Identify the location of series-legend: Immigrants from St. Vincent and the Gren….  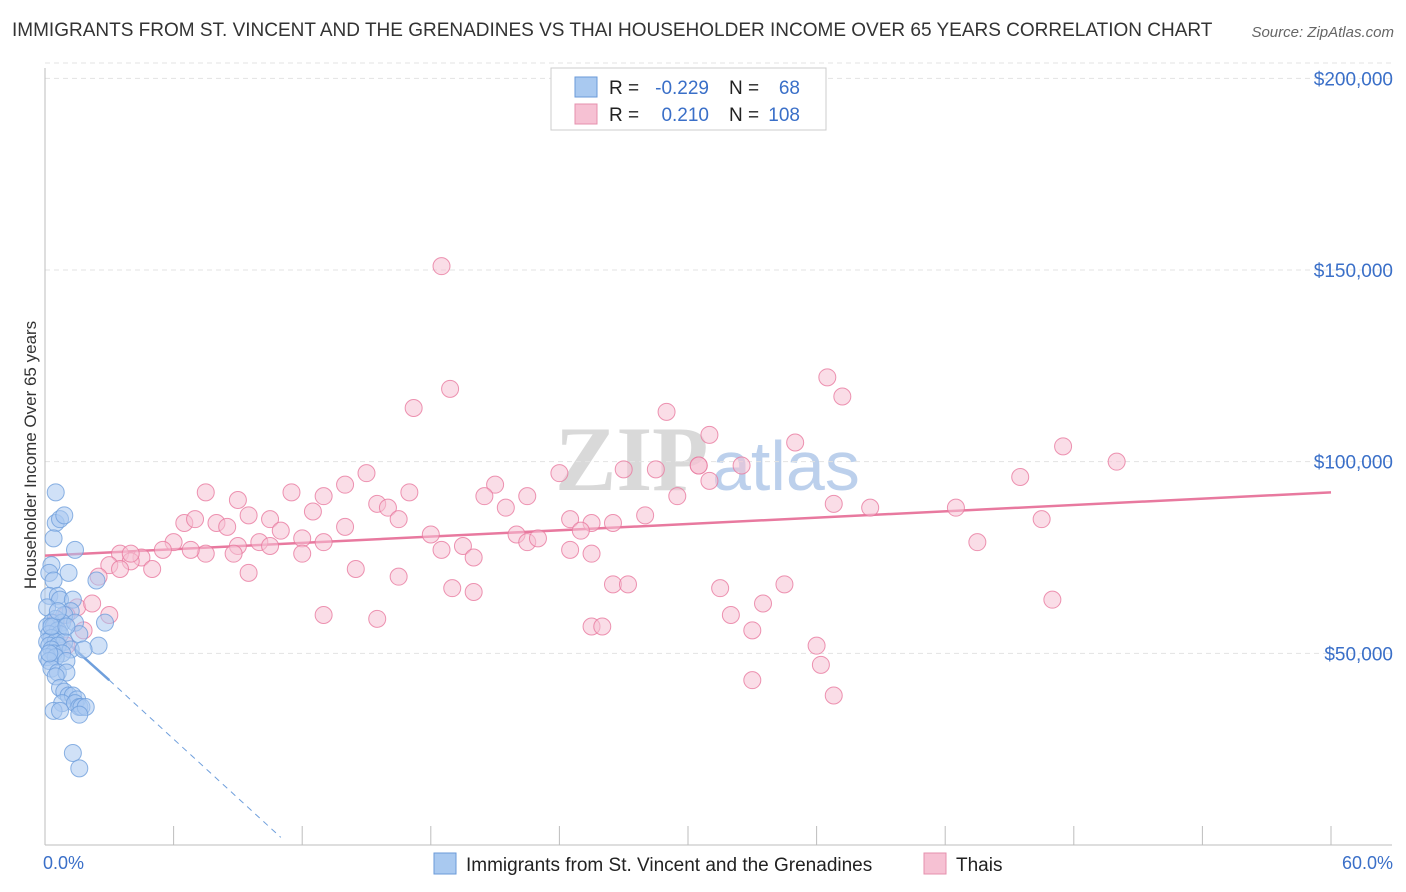
(717, 864).